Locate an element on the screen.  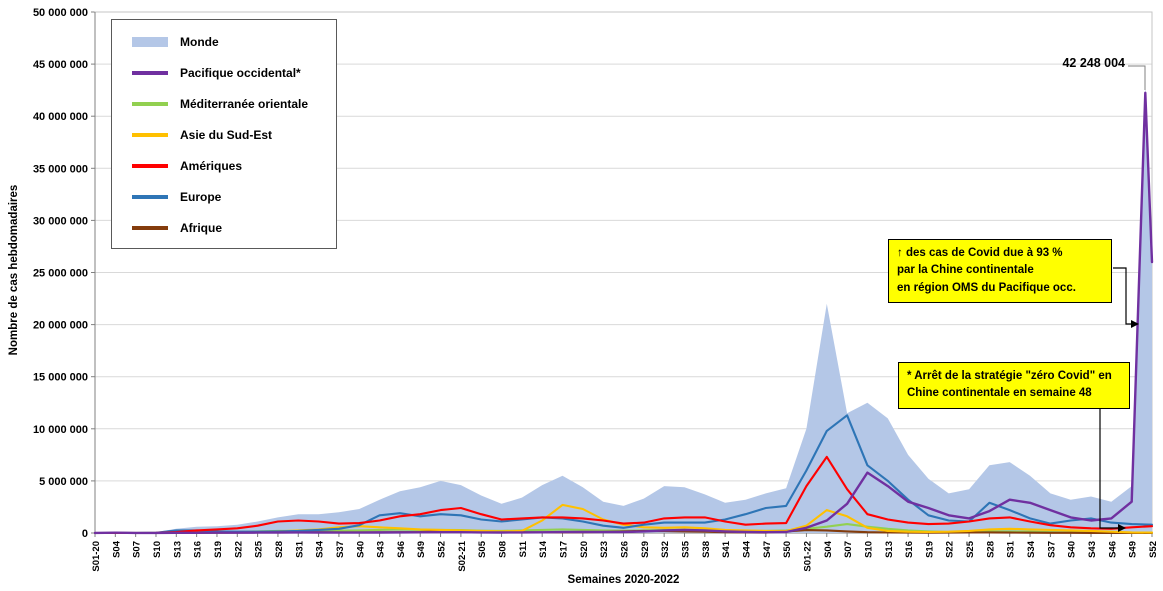
x-tick-label: S44 is located at coordinates (746, 549).